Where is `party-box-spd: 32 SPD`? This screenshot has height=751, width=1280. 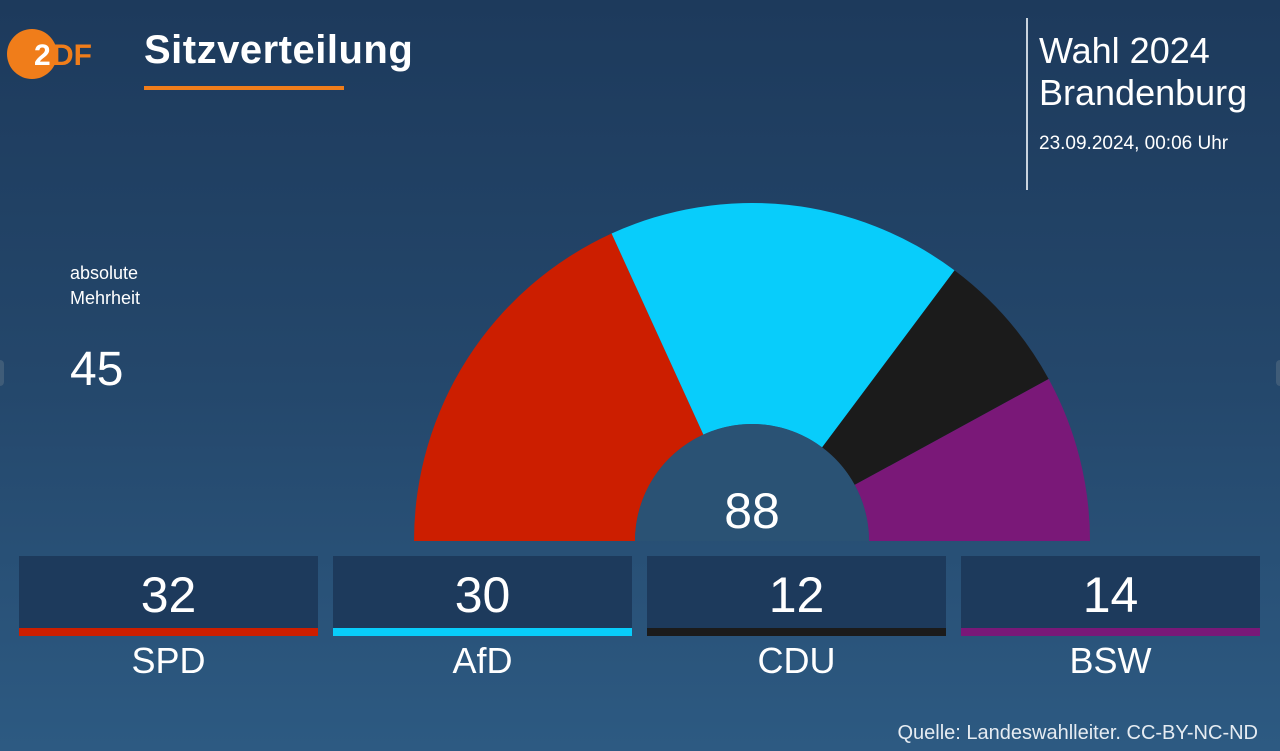
party-box-spd: 32 SPD is located at coordinates (168, 619).